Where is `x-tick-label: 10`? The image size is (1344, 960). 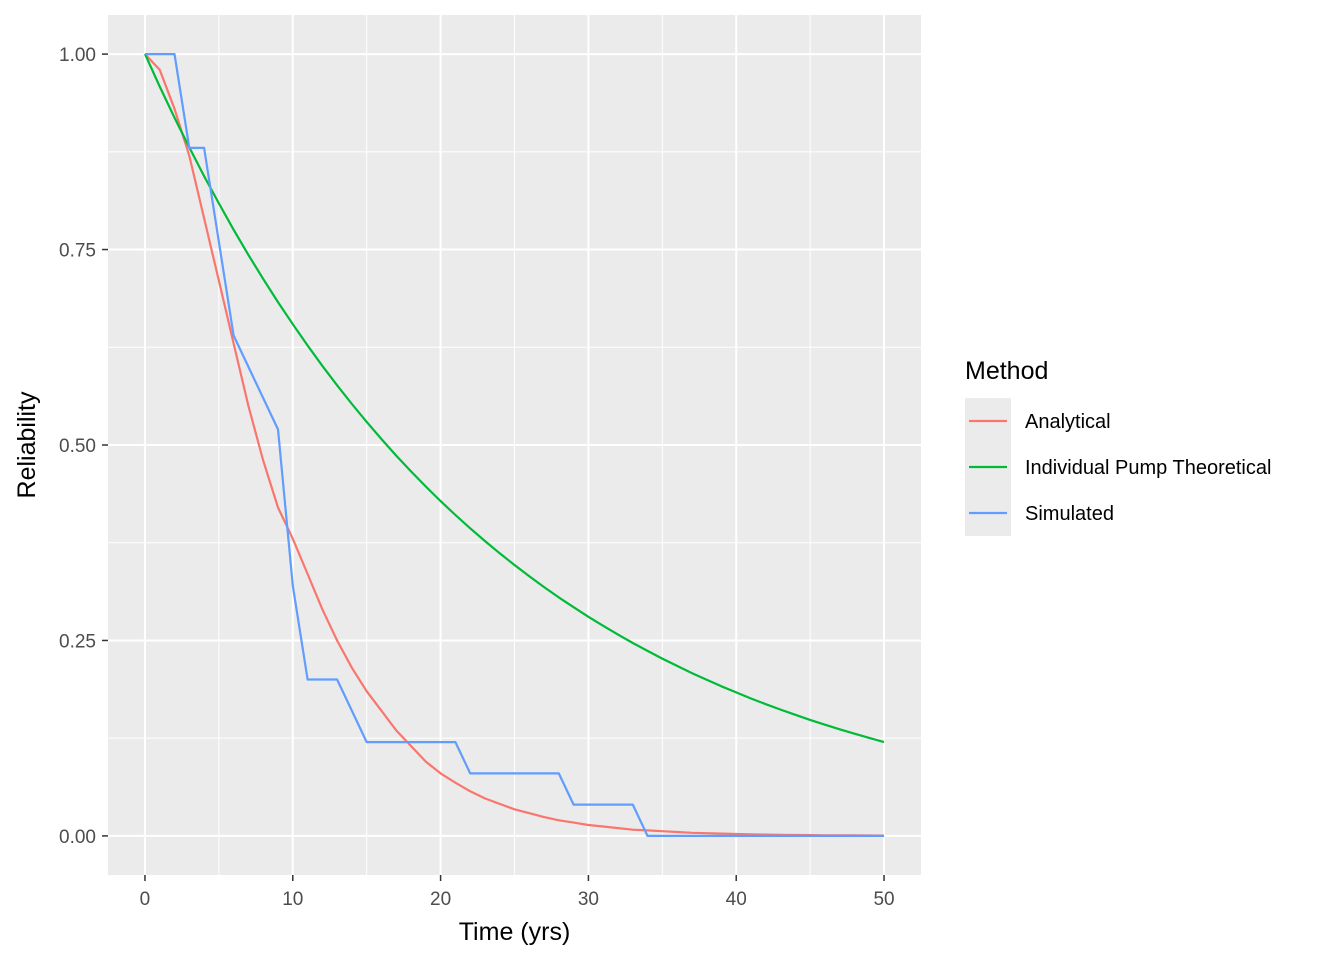
x-tick-label: 10 is located at coordinates (292, 899).